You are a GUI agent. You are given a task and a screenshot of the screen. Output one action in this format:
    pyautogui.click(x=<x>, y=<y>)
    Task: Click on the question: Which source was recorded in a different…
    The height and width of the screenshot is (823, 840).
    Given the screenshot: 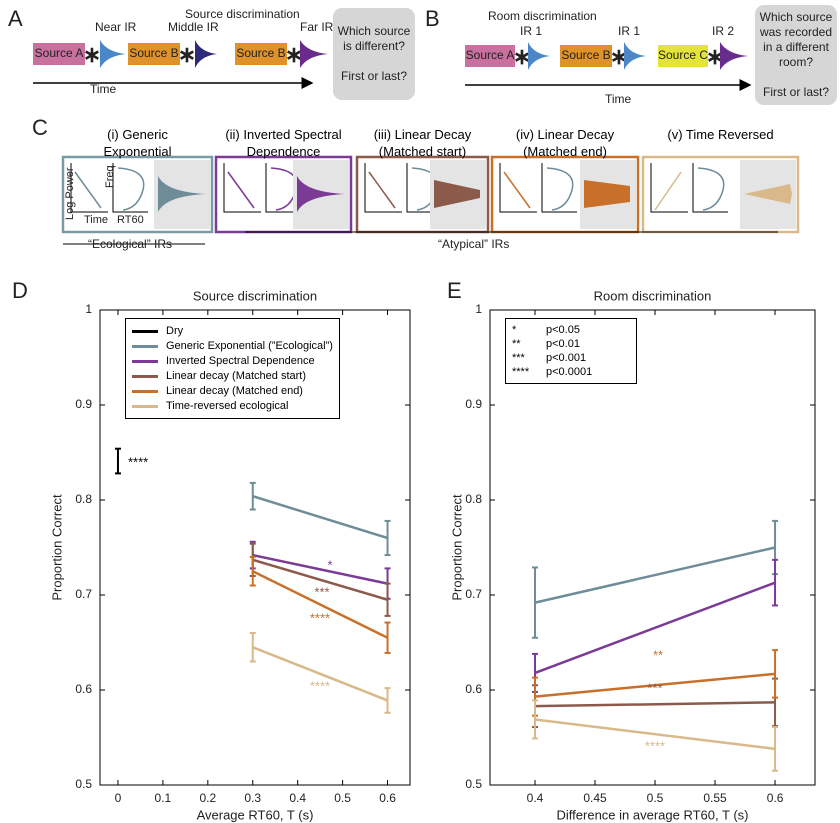 What is the action you would take?
    pyautogui.click(x=796, y=39)
    